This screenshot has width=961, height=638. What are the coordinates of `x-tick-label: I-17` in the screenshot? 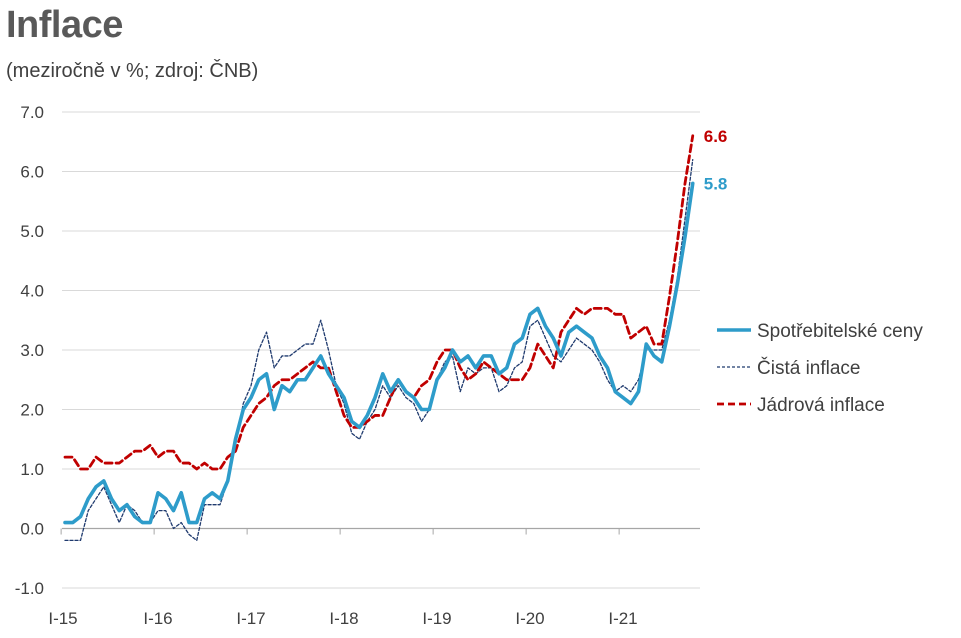 It's located at (250, 618).